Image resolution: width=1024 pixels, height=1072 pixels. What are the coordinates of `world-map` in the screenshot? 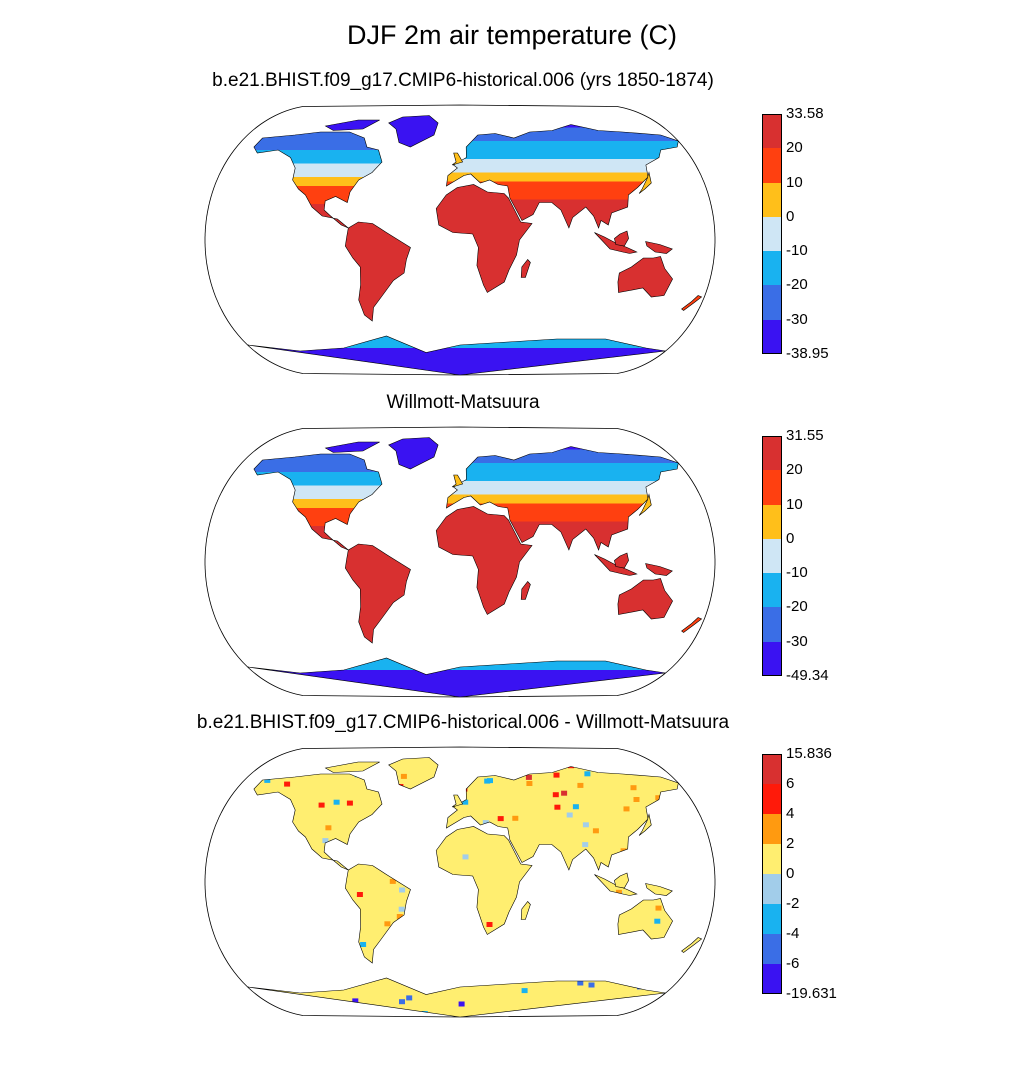 It's located at (460, 884).